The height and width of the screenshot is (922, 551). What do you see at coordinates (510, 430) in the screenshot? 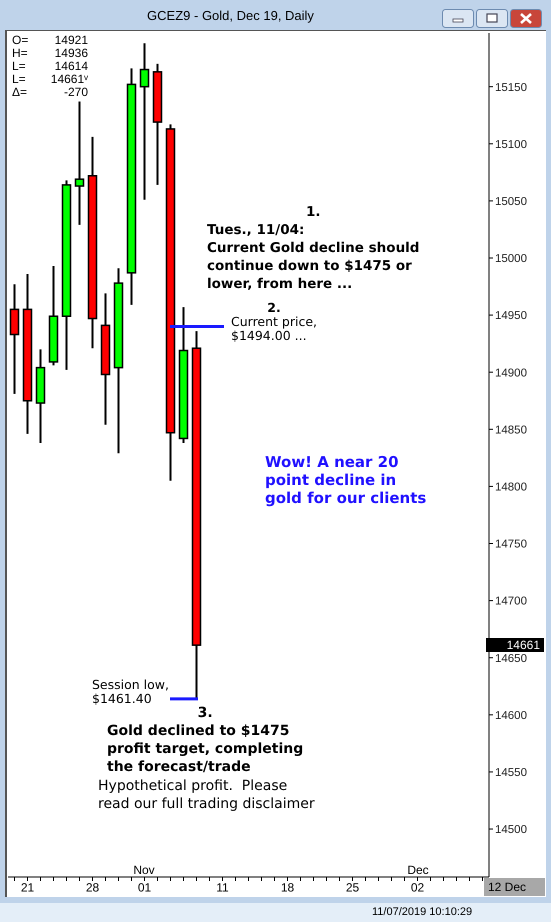
I see `y-tick-label: 14850` at bounding box center [510, 430].